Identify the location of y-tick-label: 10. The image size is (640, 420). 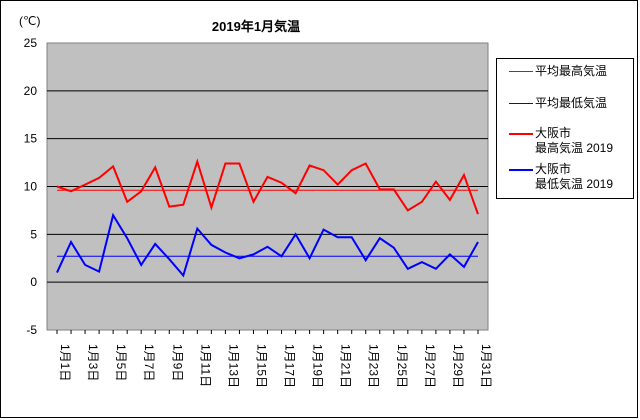
(31, 187).